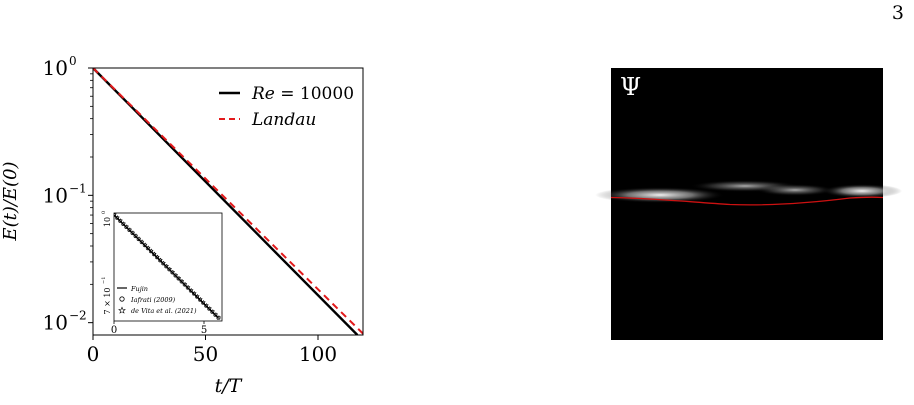 Image resolution: width=914 pixels, height=405 pixels. Describe the element at coordinates (107, 300) in the screenshot. I see `inset-y-tick-label: 7 × 10` at that location.